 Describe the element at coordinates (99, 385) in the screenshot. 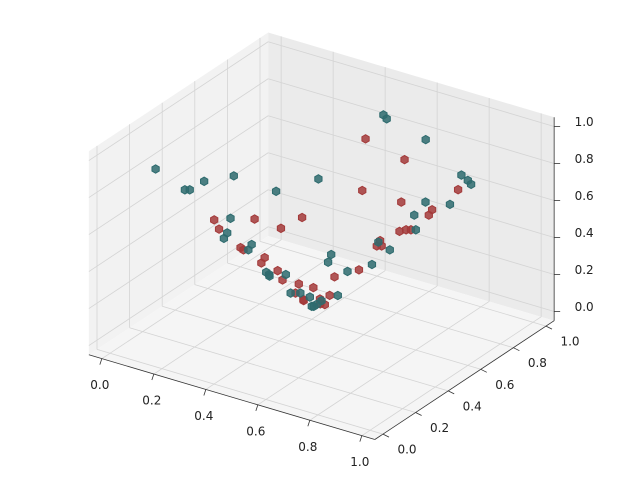

I see `x-tick-label: 0.0` at that location.